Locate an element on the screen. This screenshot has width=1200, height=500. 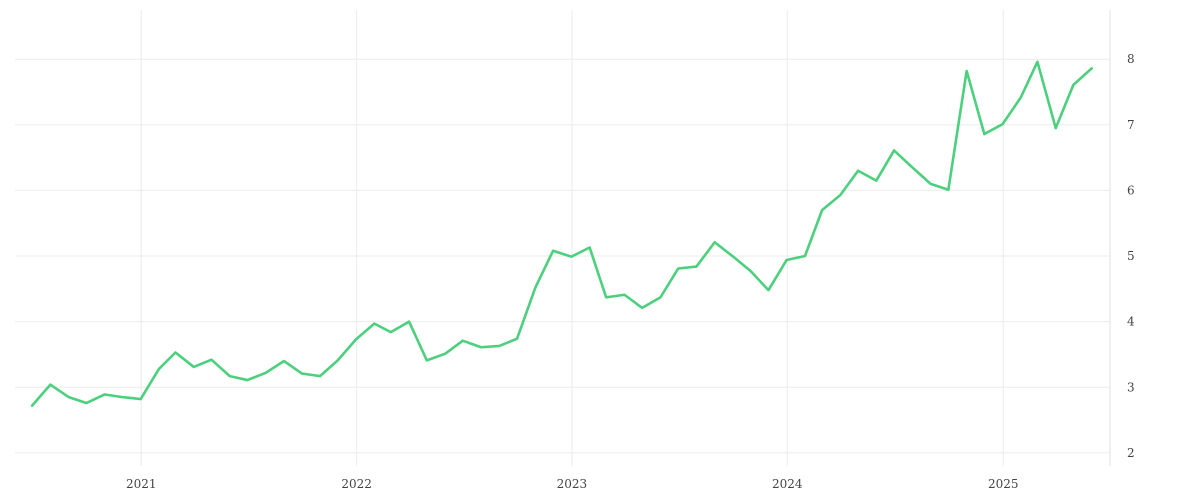
y-tick-label: 6 is located at coordinates (1131, 190).